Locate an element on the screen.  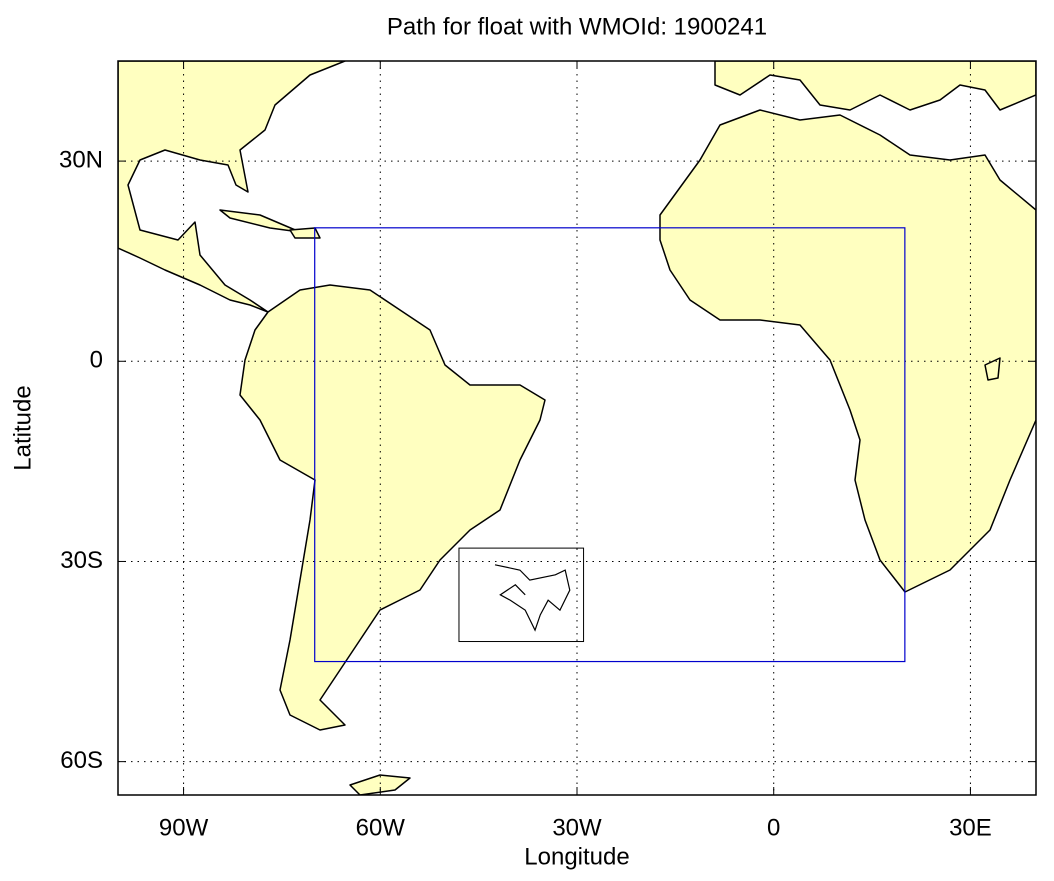
south-america is located at coordinates (392, 507).